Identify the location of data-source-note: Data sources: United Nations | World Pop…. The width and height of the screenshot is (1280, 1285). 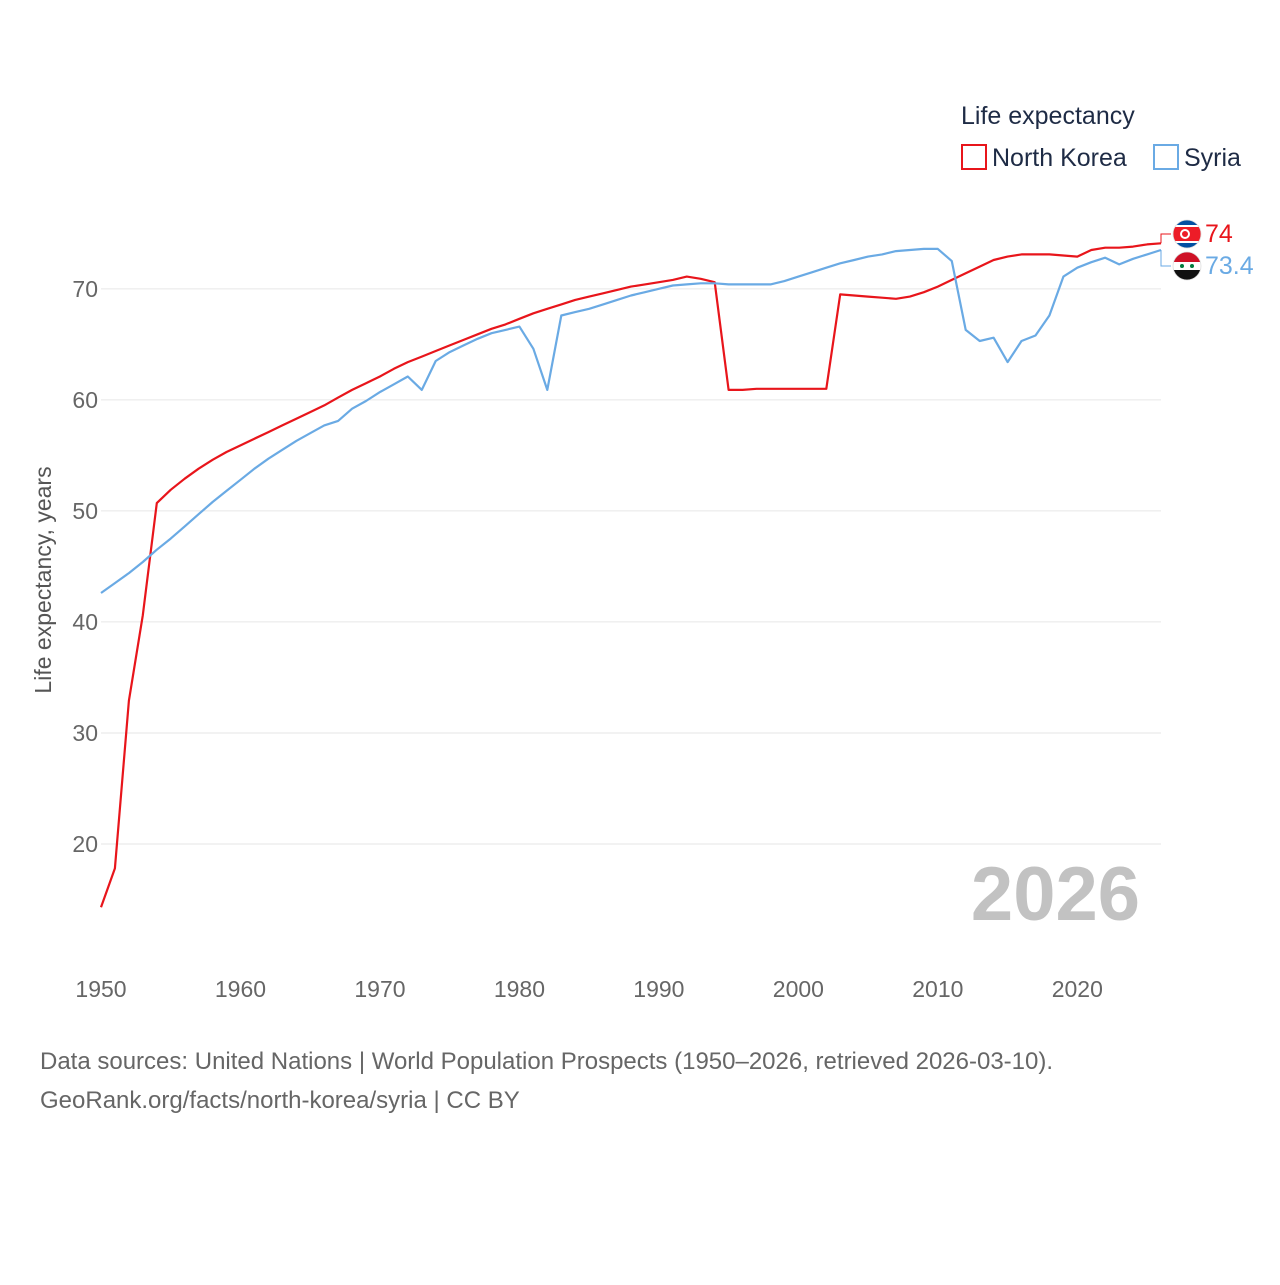
(640, 1081).